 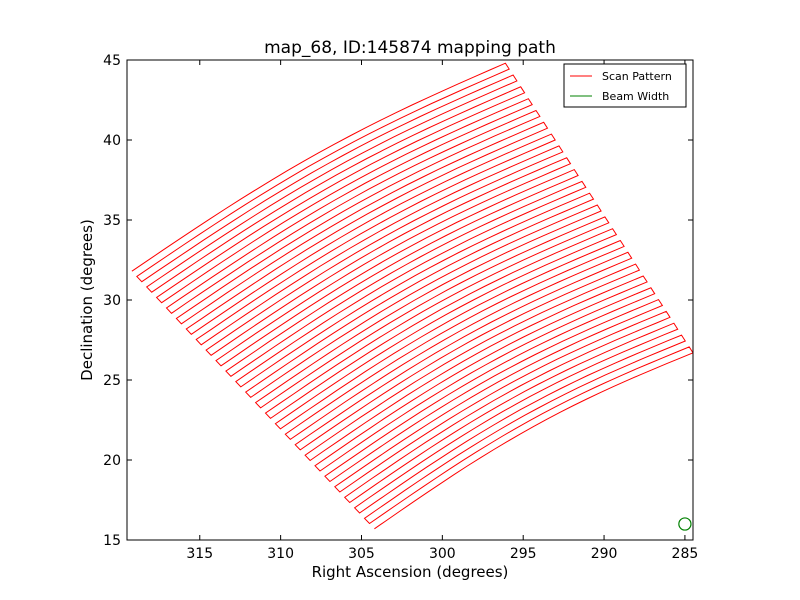 I want to click on legend-box, so click(x=625, y=85).